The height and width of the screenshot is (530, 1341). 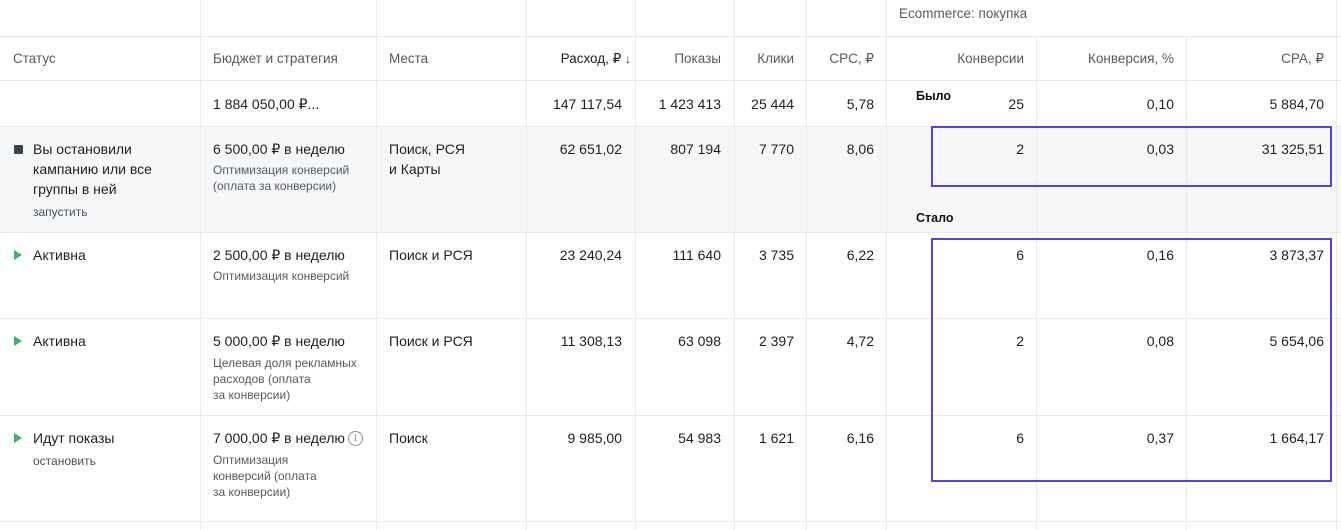 I want to click on row-cpc: 6,16, so click(x=860, y=438).